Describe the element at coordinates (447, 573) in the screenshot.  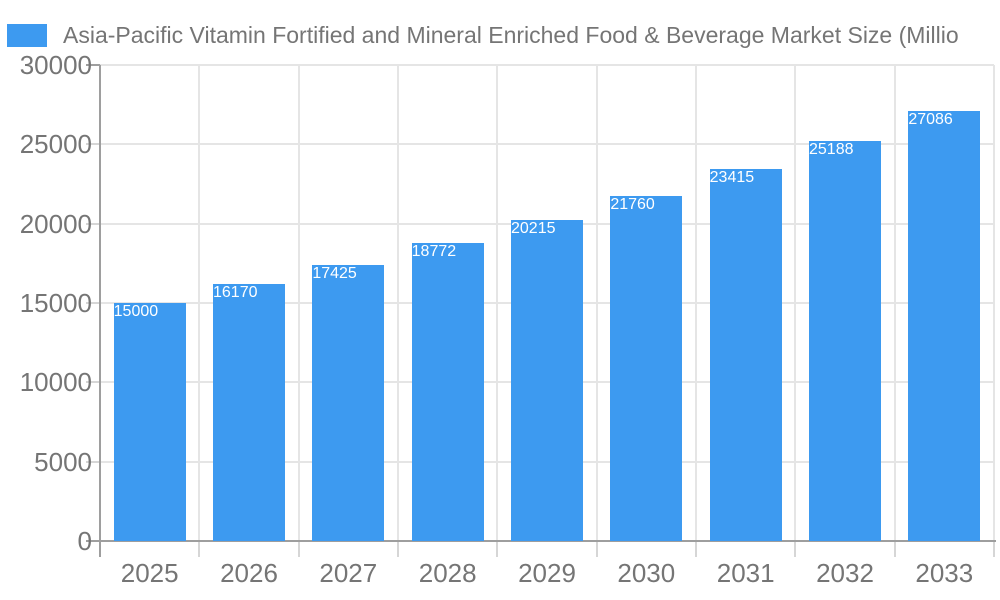
I see `x-axis-label: 2028` at that location.